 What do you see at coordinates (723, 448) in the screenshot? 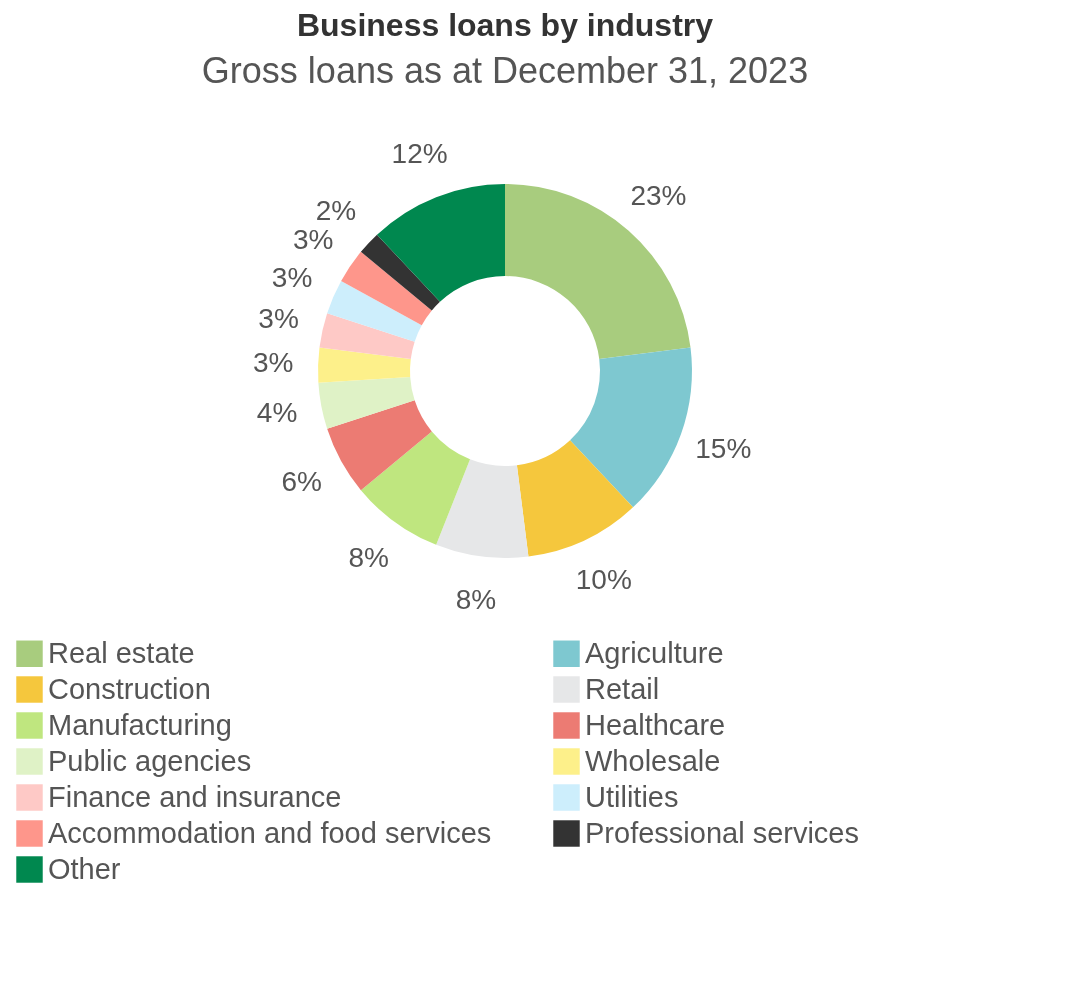
I see `data-label: 15%` at bounding box center [723, 448].